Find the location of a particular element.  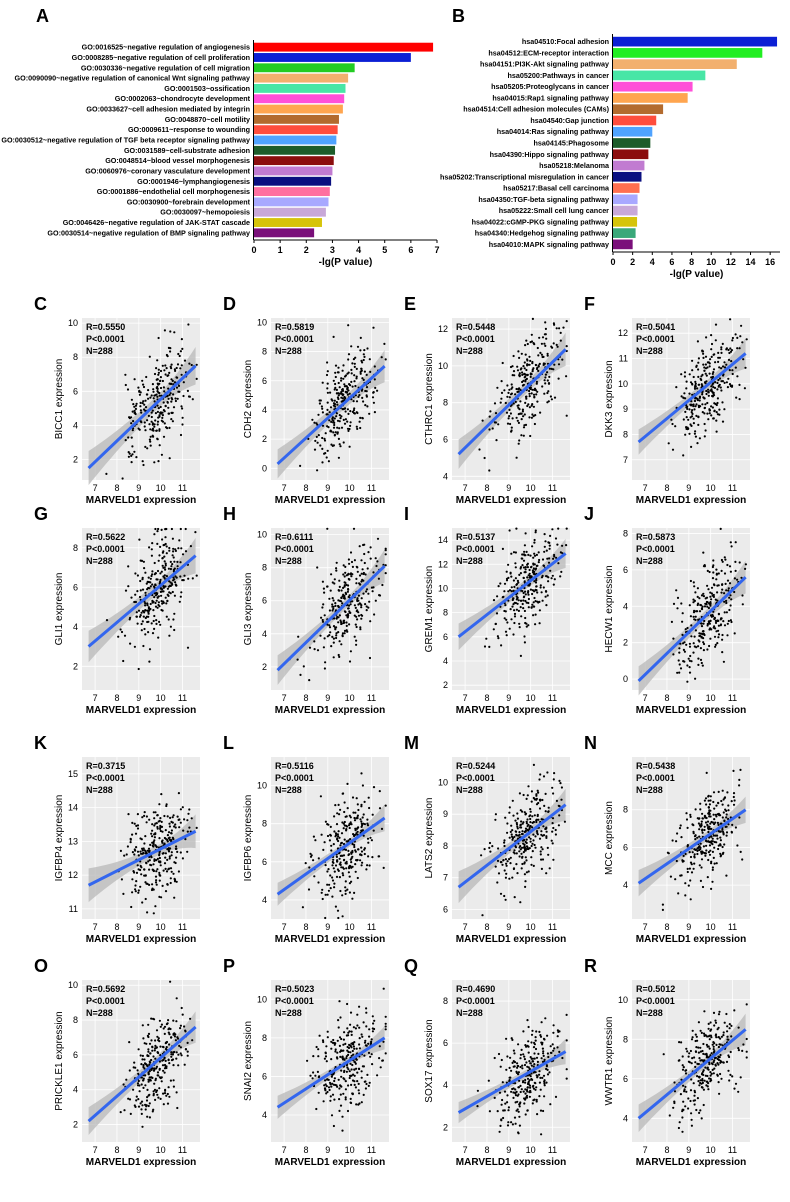

y-tick-label: 6 is located at coordinates (75, 1055).